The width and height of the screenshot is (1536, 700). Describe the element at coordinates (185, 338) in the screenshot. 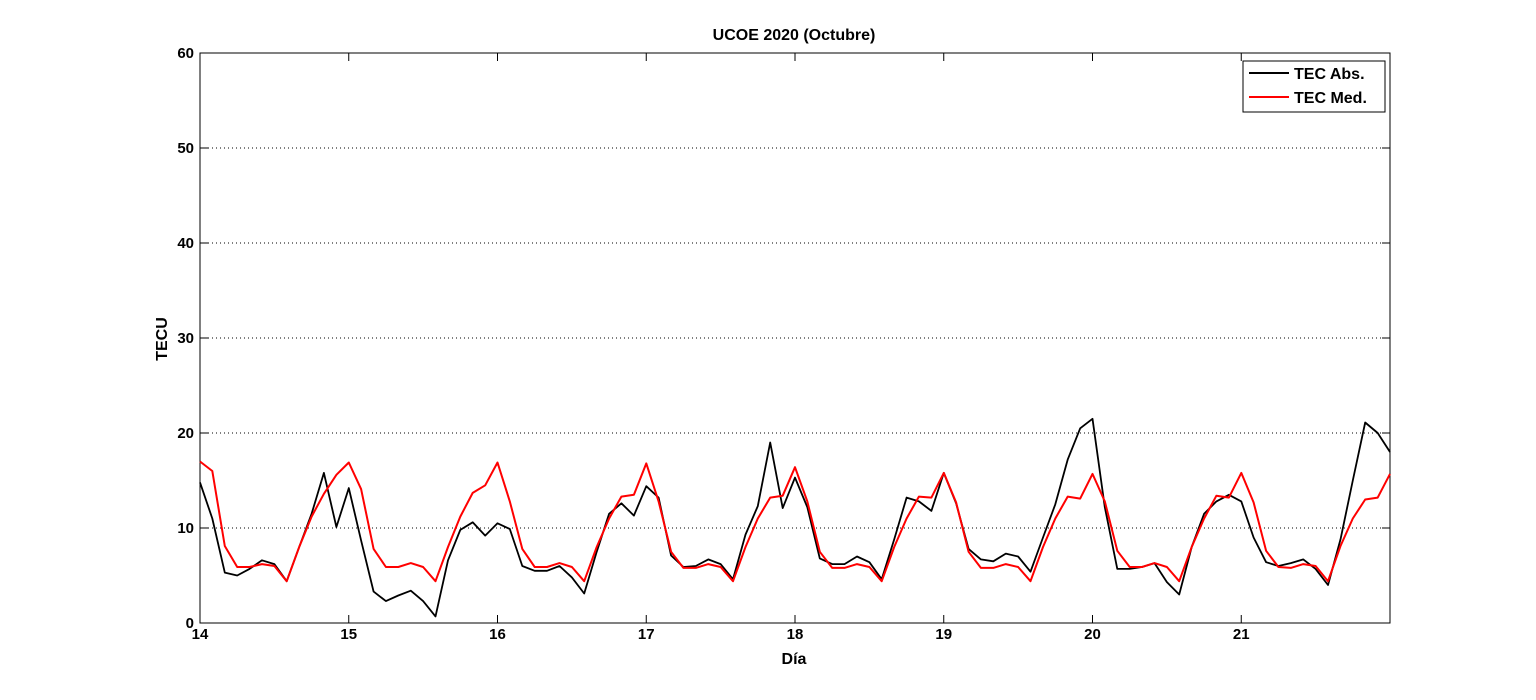

I see `y-tick-label: 30` at that location.